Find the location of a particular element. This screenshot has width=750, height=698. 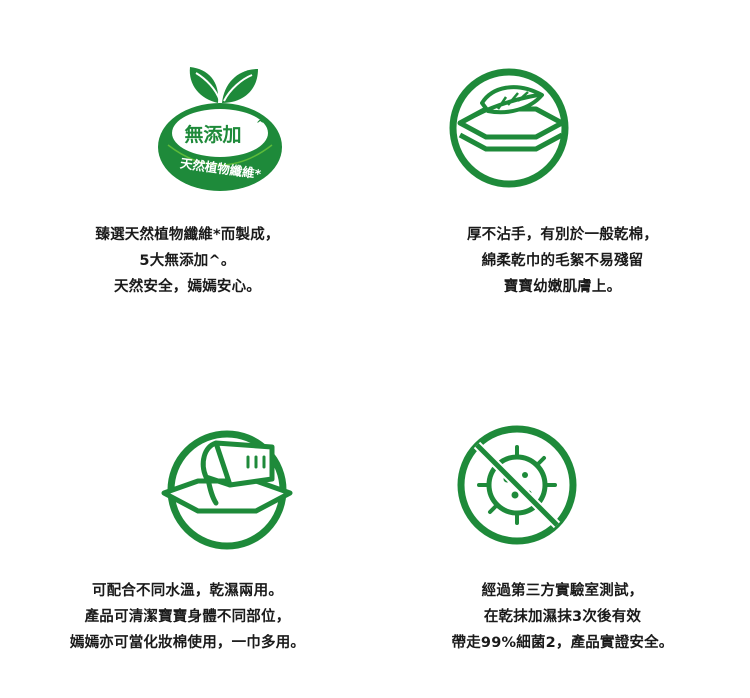

description-line: 臻選天然植物纖維*而製成， is located at coordinates (187, 235).